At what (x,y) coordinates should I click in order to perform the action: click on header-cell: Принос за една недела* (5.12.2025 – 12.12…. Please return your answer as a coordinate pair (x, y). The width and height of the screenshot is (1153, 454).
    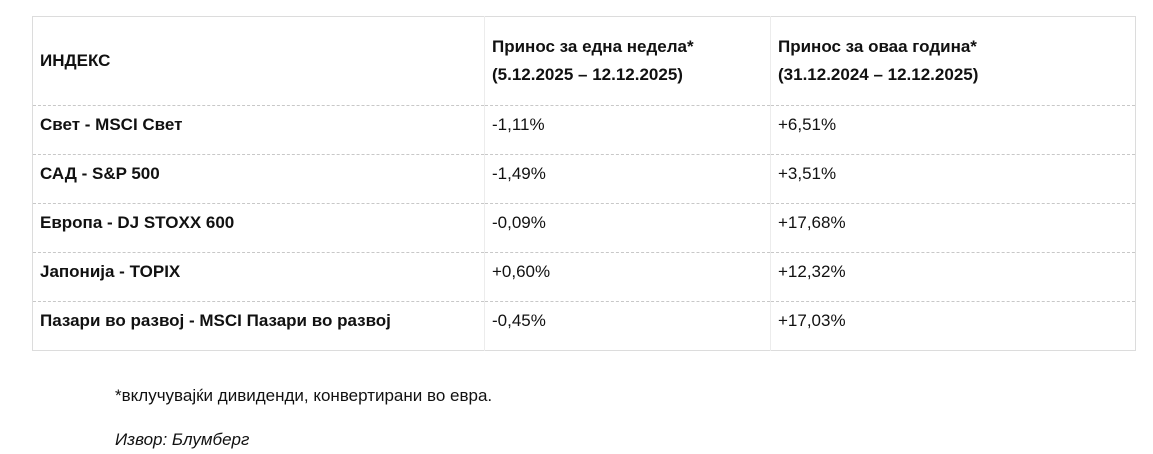
    Looking at the image, I should click on (627, 61).